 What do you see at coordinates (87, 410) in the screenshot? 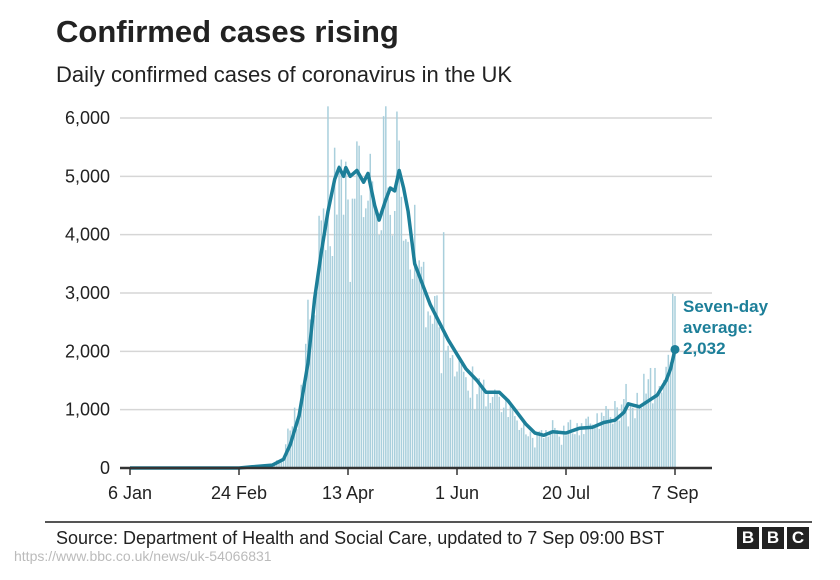
I see `y-tick-label: 1,000` at bounding box center [87, 410].